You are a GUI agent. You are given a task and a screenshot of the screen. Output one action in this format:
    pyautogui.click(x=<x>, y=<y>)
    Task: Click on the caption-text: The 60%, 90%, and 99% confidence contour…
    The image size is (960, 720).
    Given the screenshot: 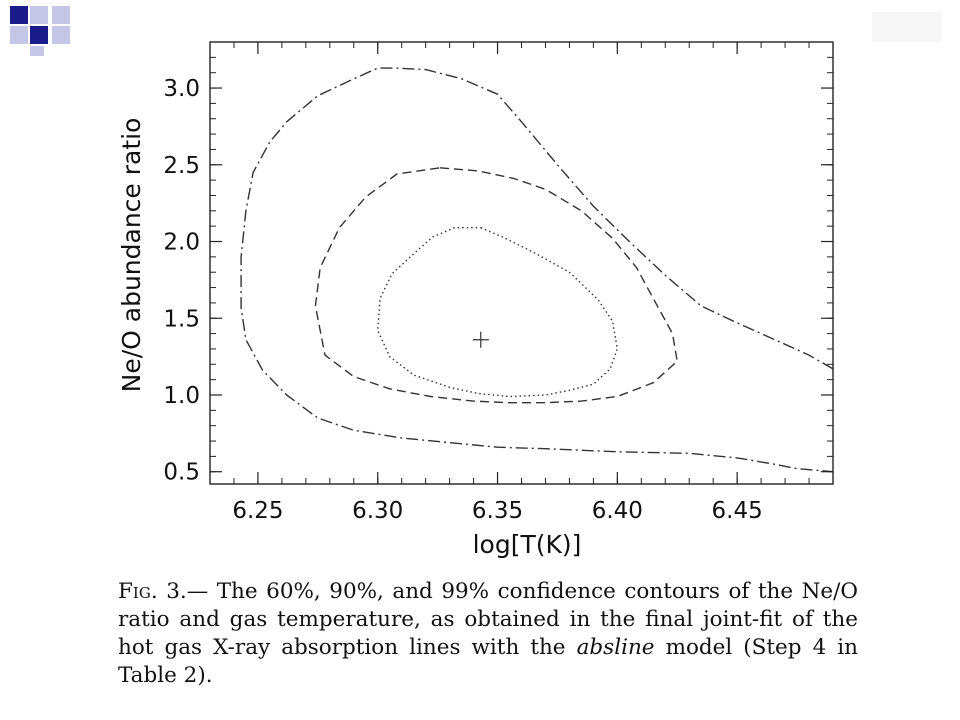 What is the action you would take?
    pyautogui.click(x=488, y=619)
    